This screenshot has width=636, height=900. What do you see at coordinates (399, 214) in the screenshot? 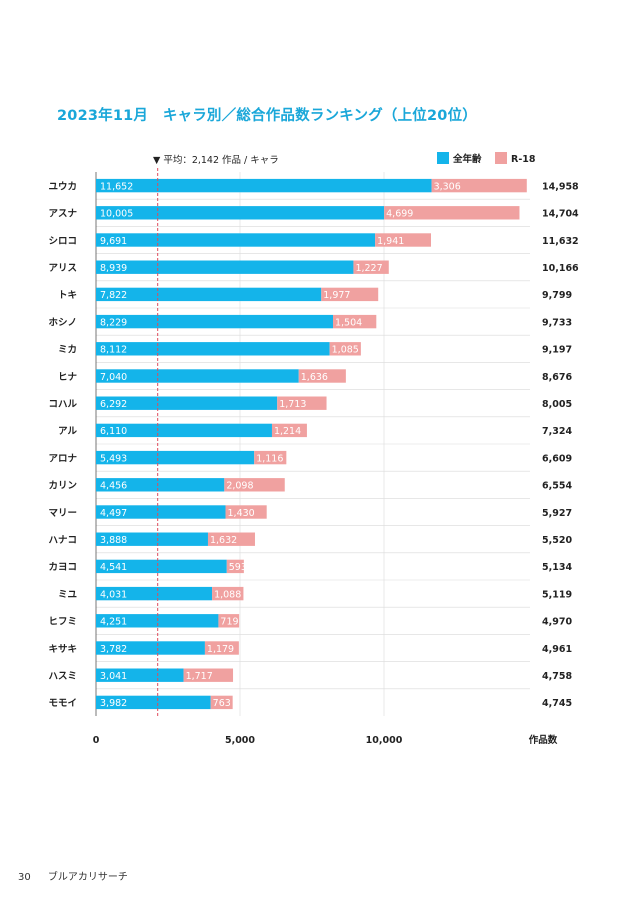
I see `bar-label-r18: 4,699` at bounding box center [399, 214].